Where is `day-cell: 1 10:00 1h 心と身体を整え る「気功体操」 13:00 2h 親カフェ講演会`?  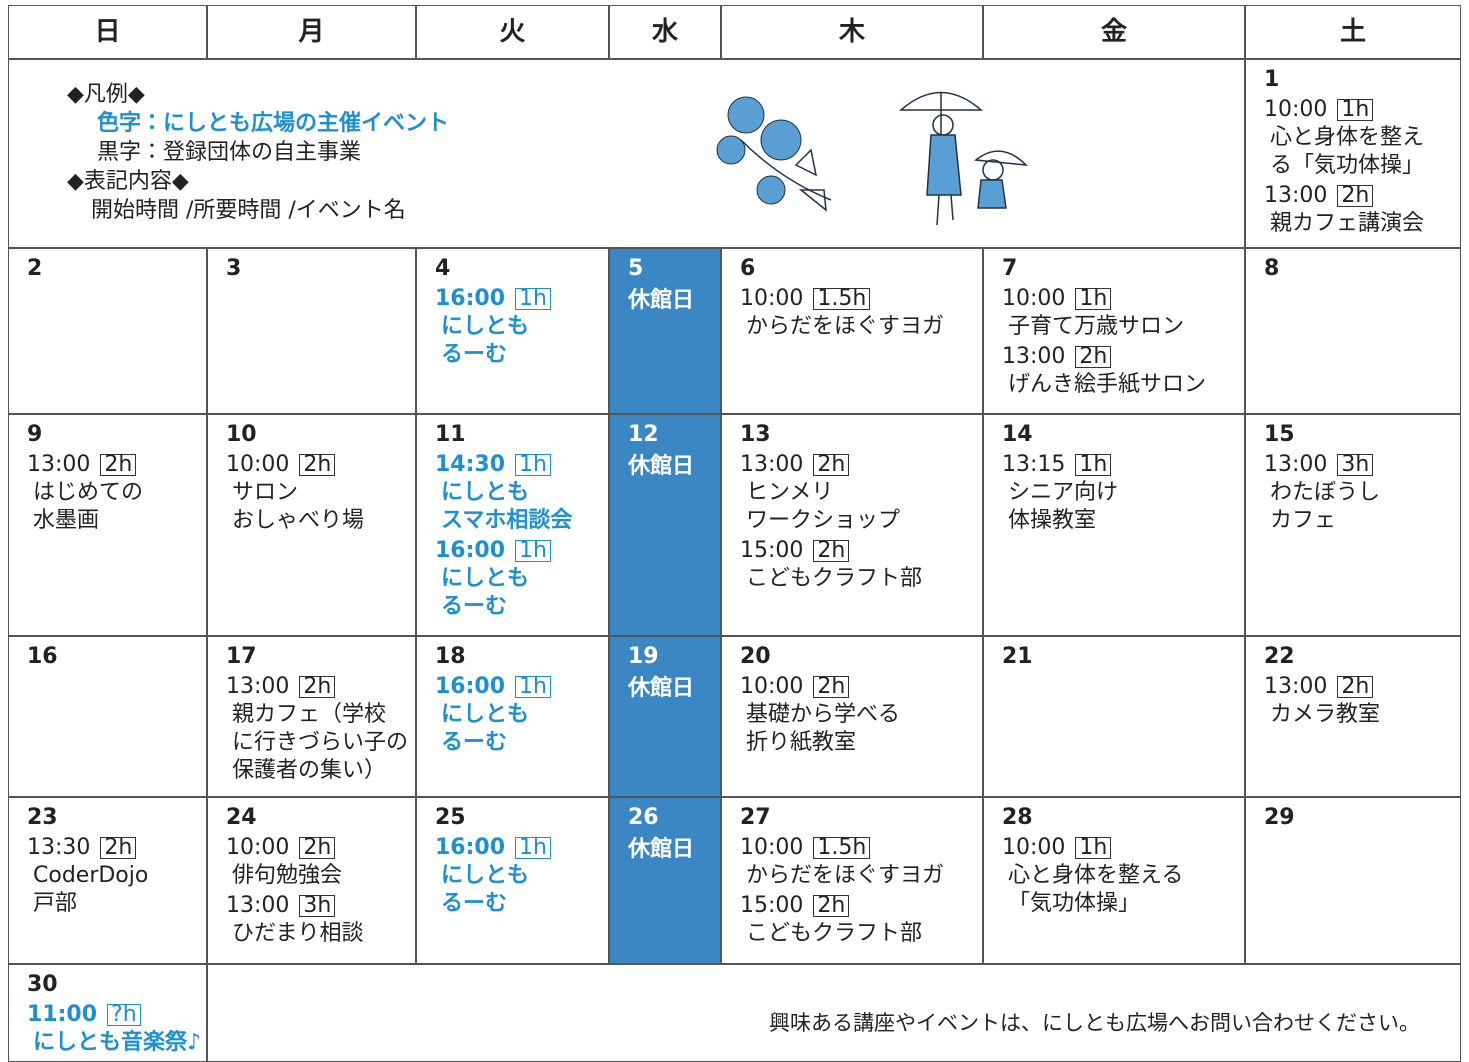
day-cell: 1 10:00 1h 心と身体を整え る「気功体操」 13:00 2h 親カフェ講演会 is located at coordinates (1353, 153).